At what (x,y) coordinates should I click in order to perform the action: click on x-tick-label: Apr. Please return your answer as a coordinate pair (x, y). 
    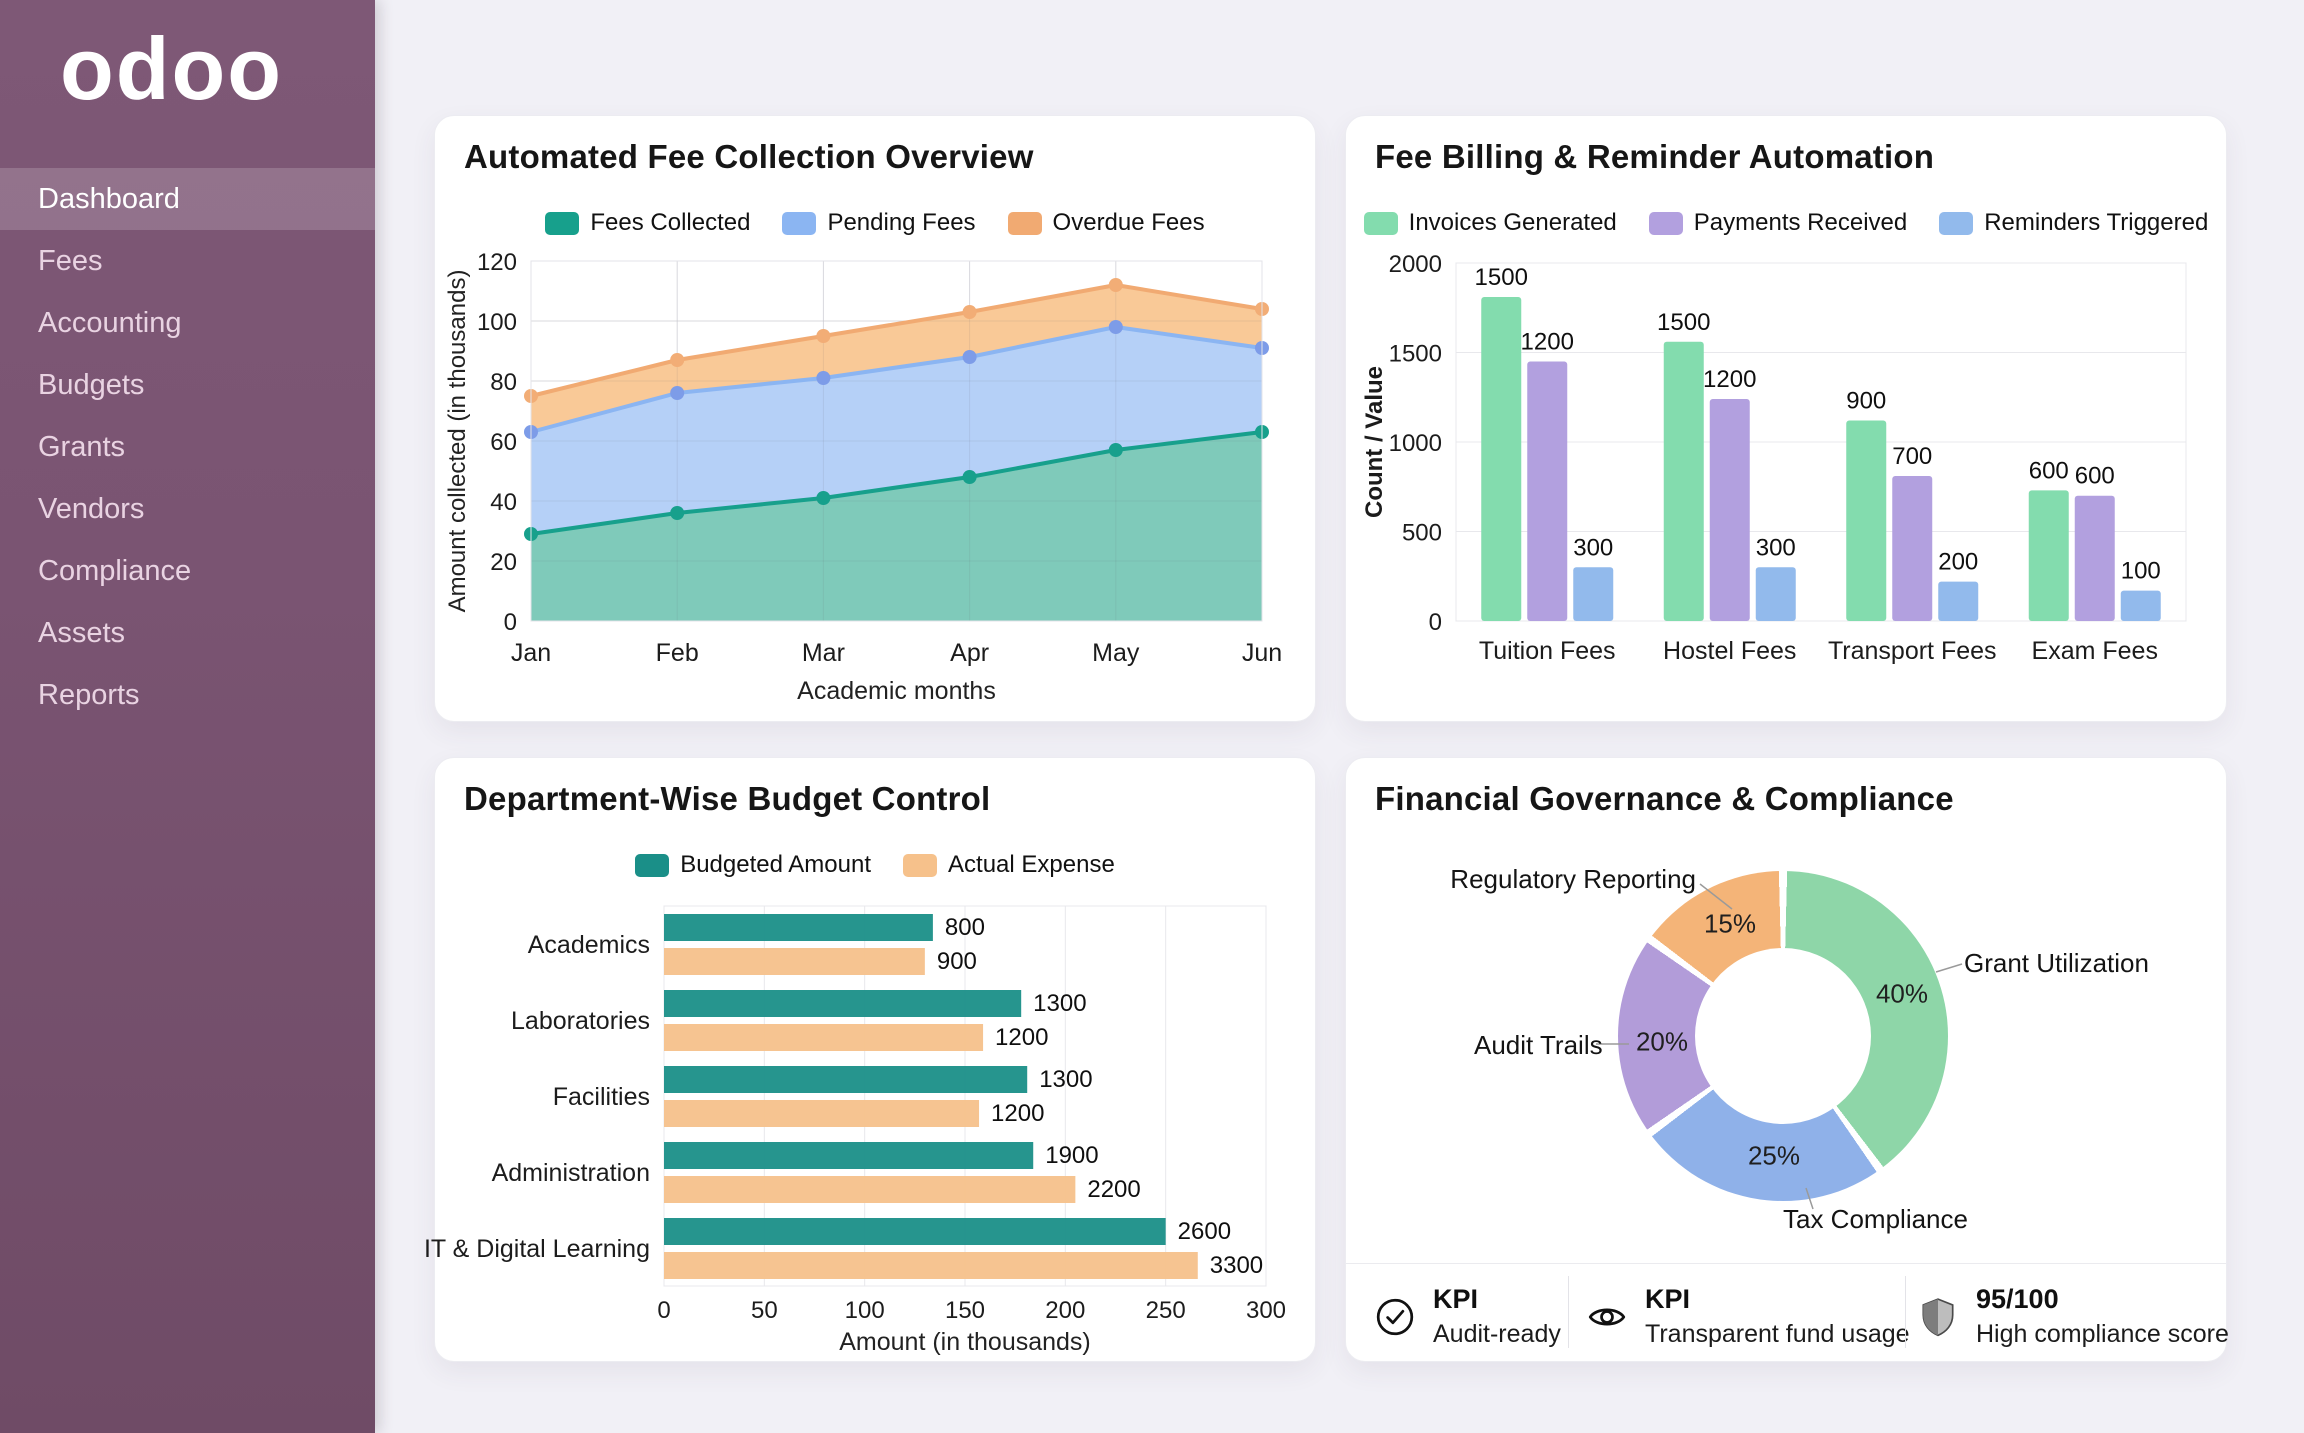
    Looking at the image, I should click on (969, 653).